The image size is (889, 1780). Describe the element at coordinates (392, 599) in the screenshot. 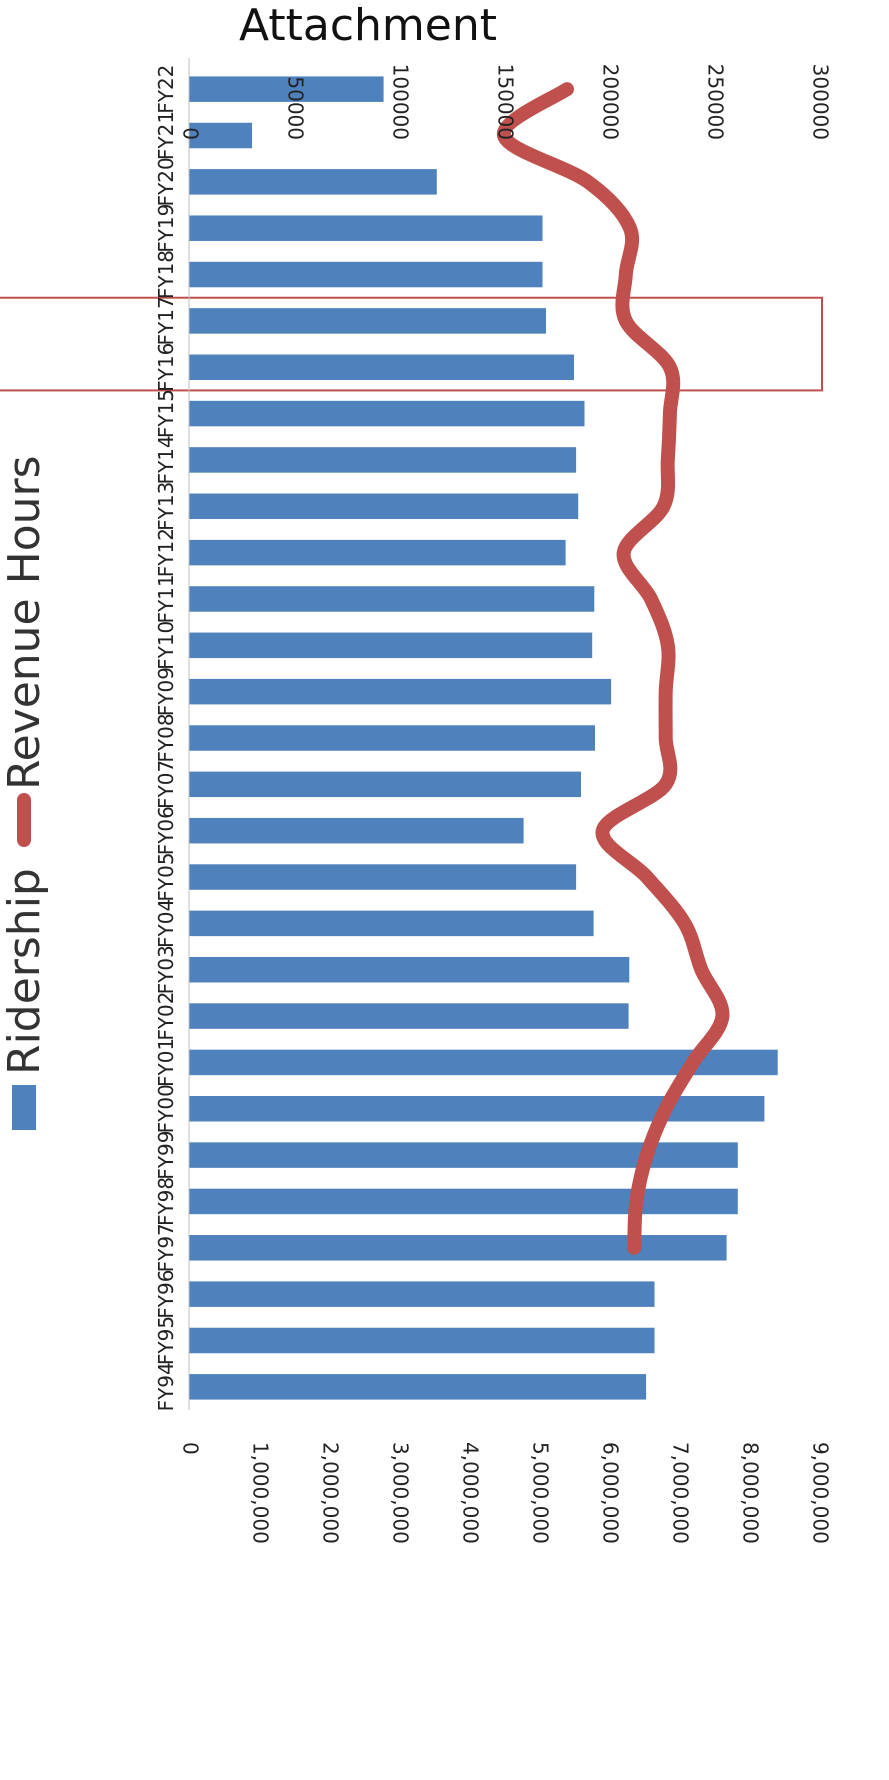

I see `bar-fy11` at that location.